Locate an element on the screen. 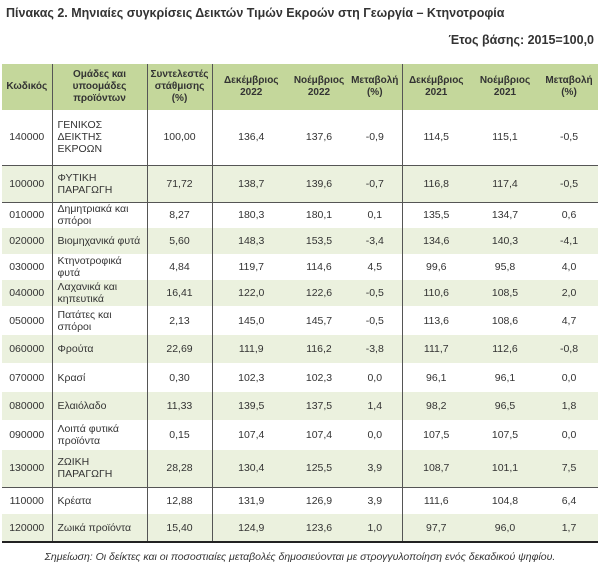  value-cell: 4,7 is located at coordinates (569, 320).